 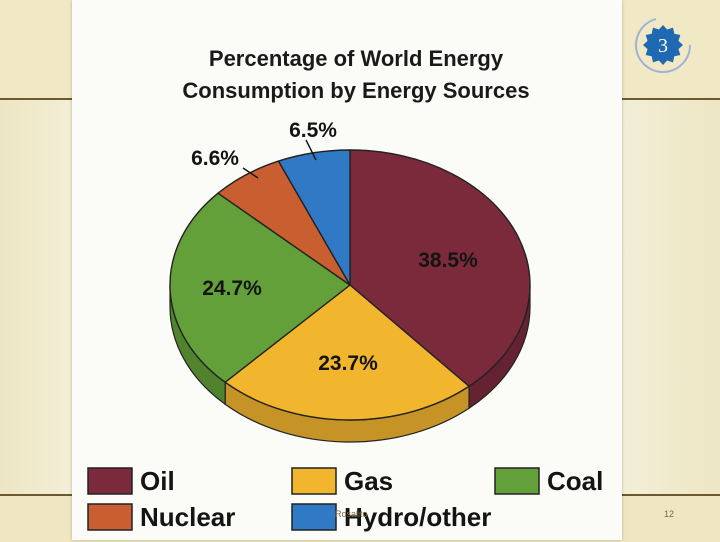 I want to click on gear-icon, so click(x=663, y=45).